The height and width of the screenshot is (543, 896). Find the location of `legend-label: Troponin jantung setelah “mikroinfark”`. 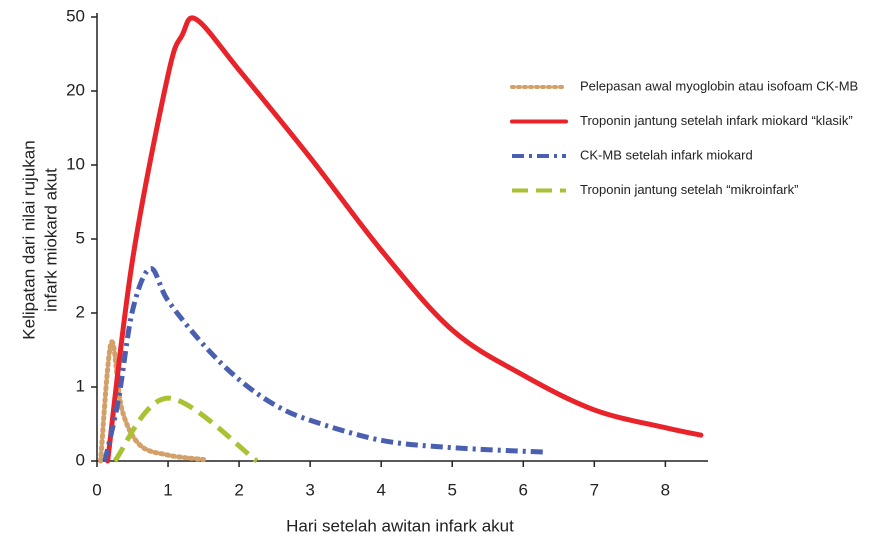

legend-label: Troponin jantung setelah “mikroinfark” is located at coordinates (689, 189).